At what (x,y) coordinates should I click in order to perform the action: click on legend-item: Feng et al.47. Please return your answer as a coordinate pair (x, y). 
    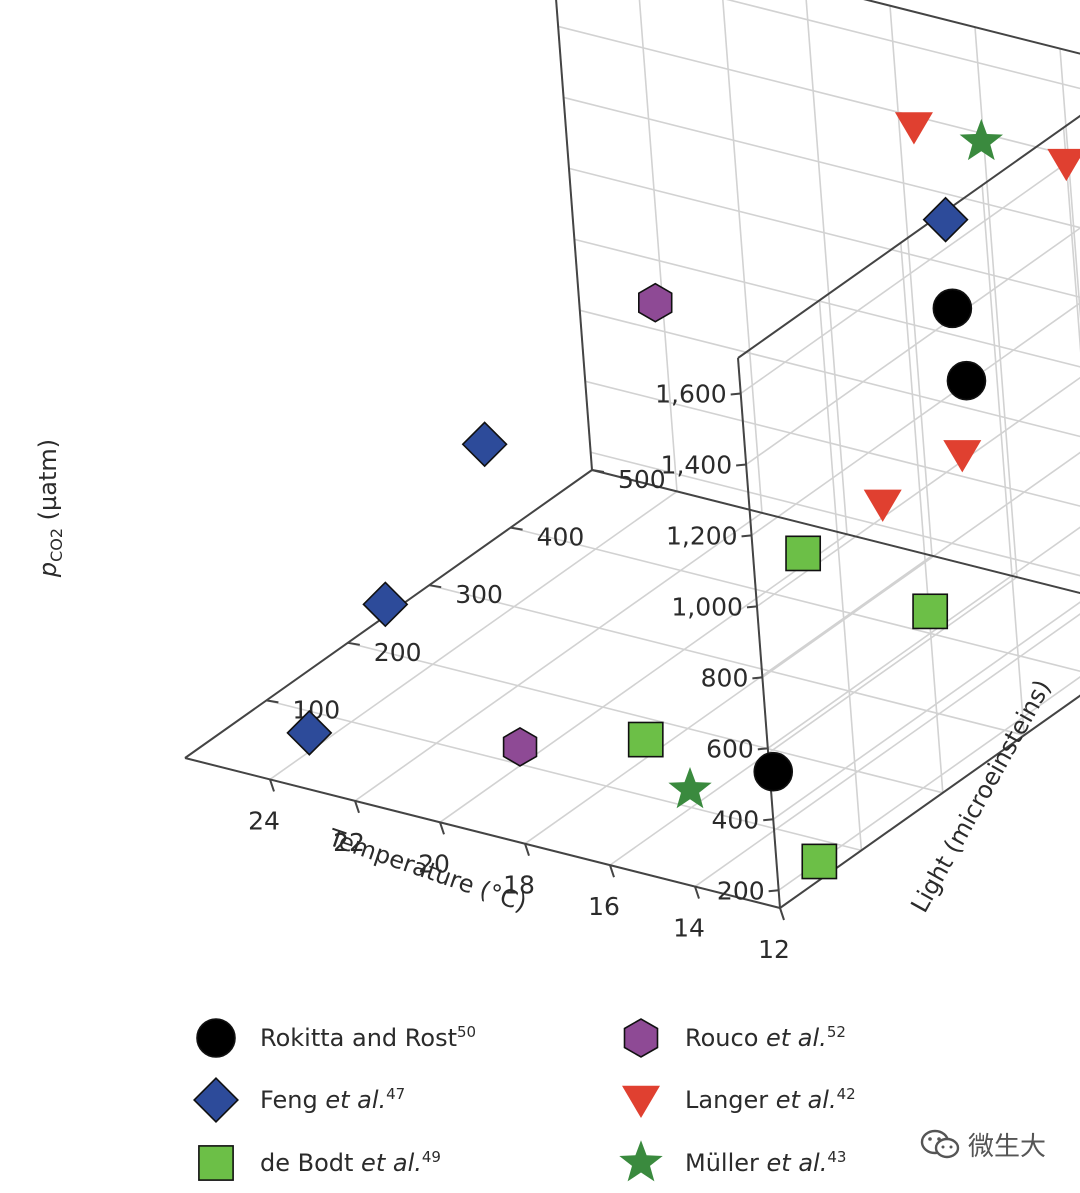
    Looking at the image, I should click on (297, 1100).